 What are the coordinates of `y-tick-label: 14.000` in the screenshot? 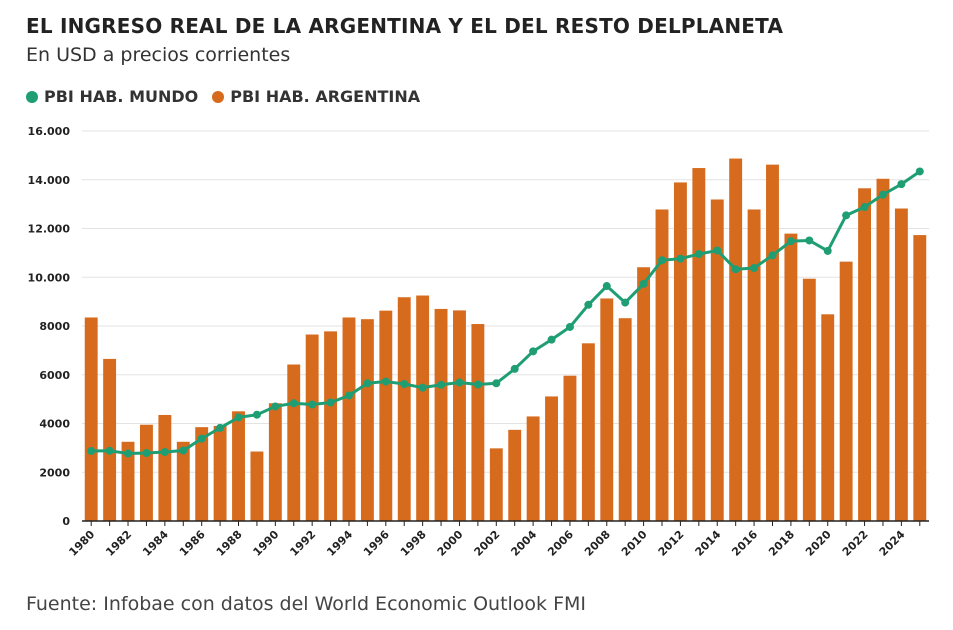 It's located at (49, 180).